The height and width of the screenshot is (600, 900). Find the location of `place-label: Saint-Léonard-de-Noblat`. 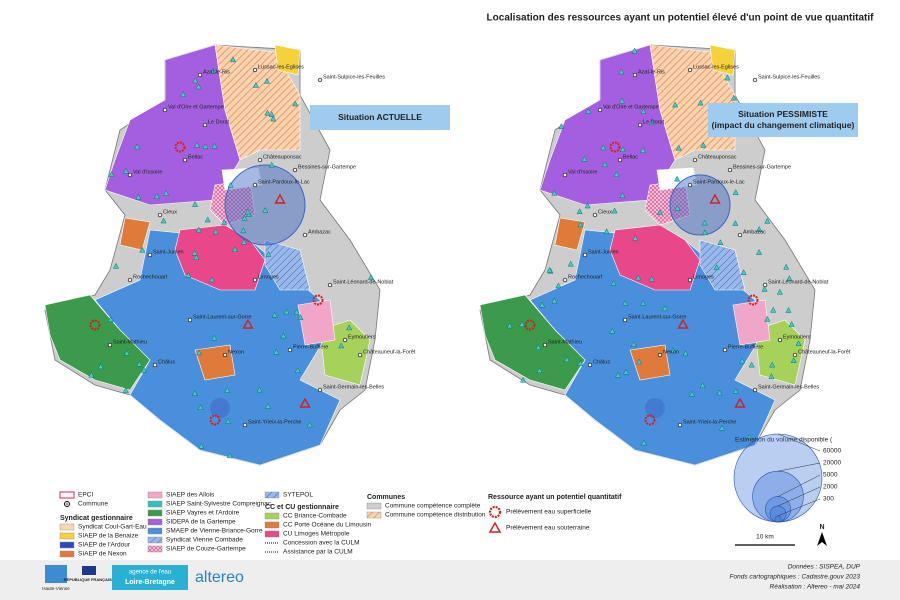

place-label: Saint-Léonard-de-Noblat is located at coordinates (798, 282).